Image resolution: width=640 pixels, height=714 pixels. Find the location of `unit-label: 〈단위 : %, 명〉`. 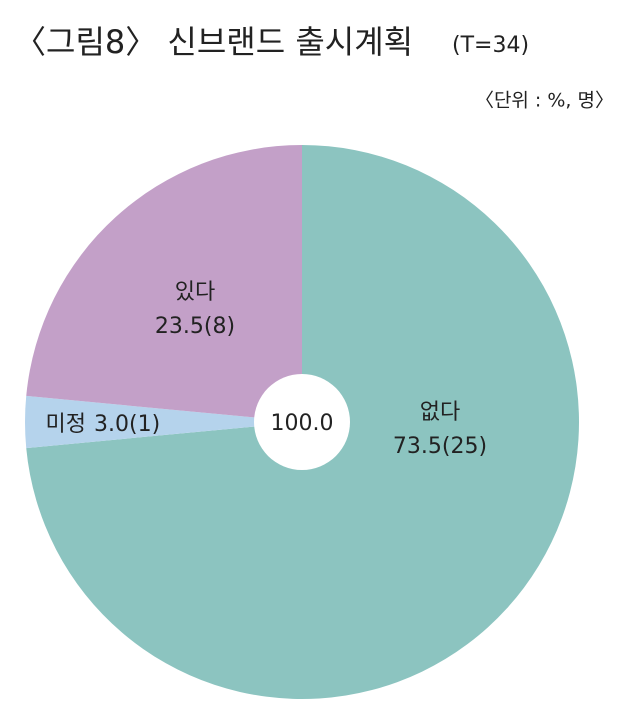

unit-label: 〈단위 : %, 명〉 is located at coordinates (544, 101).